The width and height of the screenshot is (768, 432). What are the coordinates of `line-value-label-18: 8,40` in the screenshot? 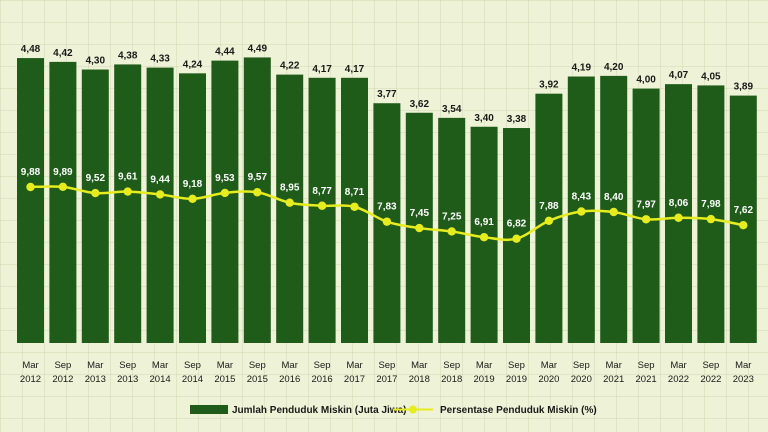 It's located at (614, 197).